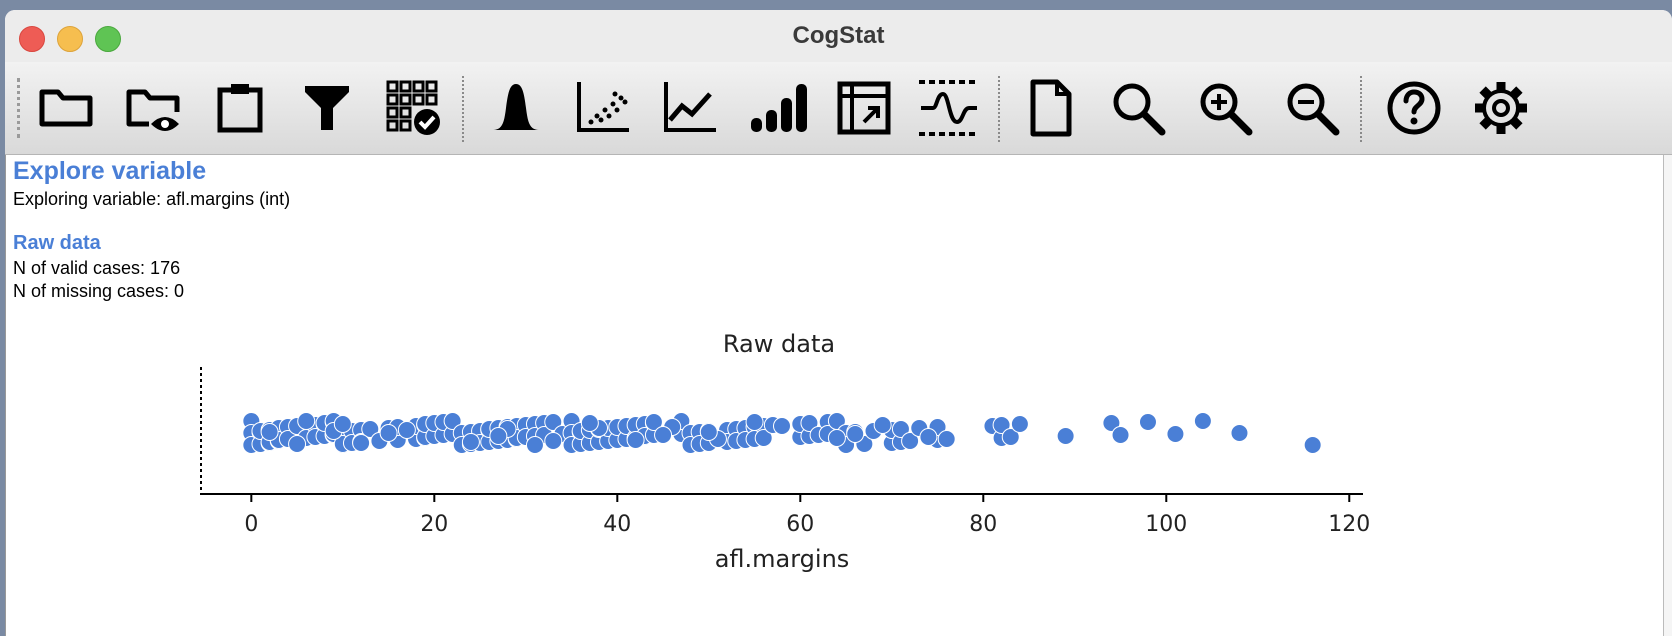  I want to click on pivot-table-icon, so click(864, 108).